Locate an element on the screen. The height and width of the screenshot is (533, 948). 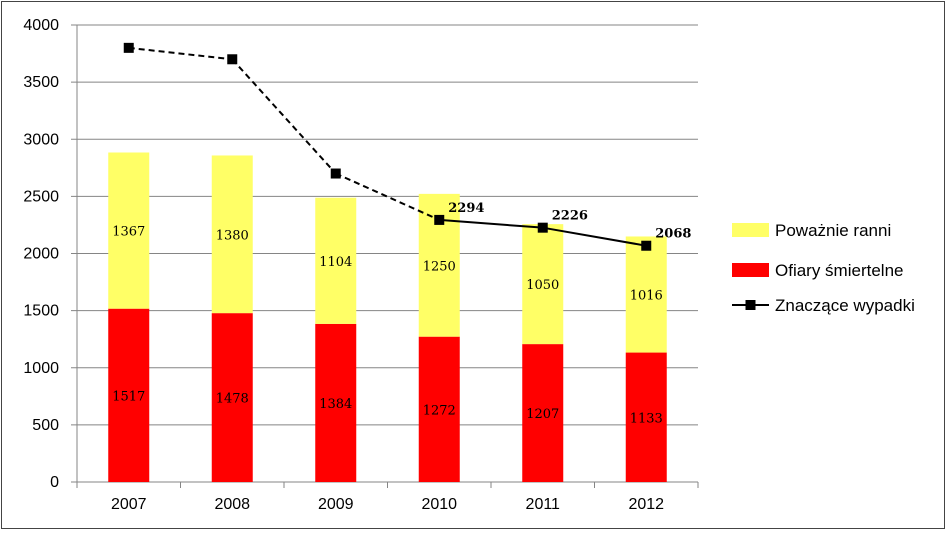
bar-data-label: 1272 is located at coordinates (439, 410).